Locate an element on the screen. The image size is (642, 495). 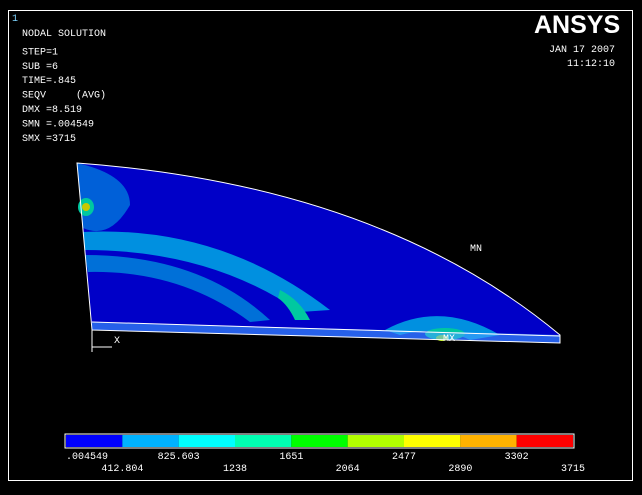
window-number: 1 is located at coordinates (15, 19).